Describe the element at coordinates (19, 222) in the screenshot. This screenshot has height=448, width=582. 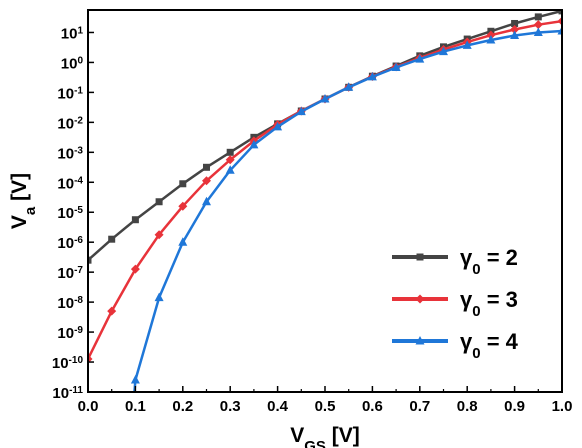
I see `y-axis-title-main: V` at that location.